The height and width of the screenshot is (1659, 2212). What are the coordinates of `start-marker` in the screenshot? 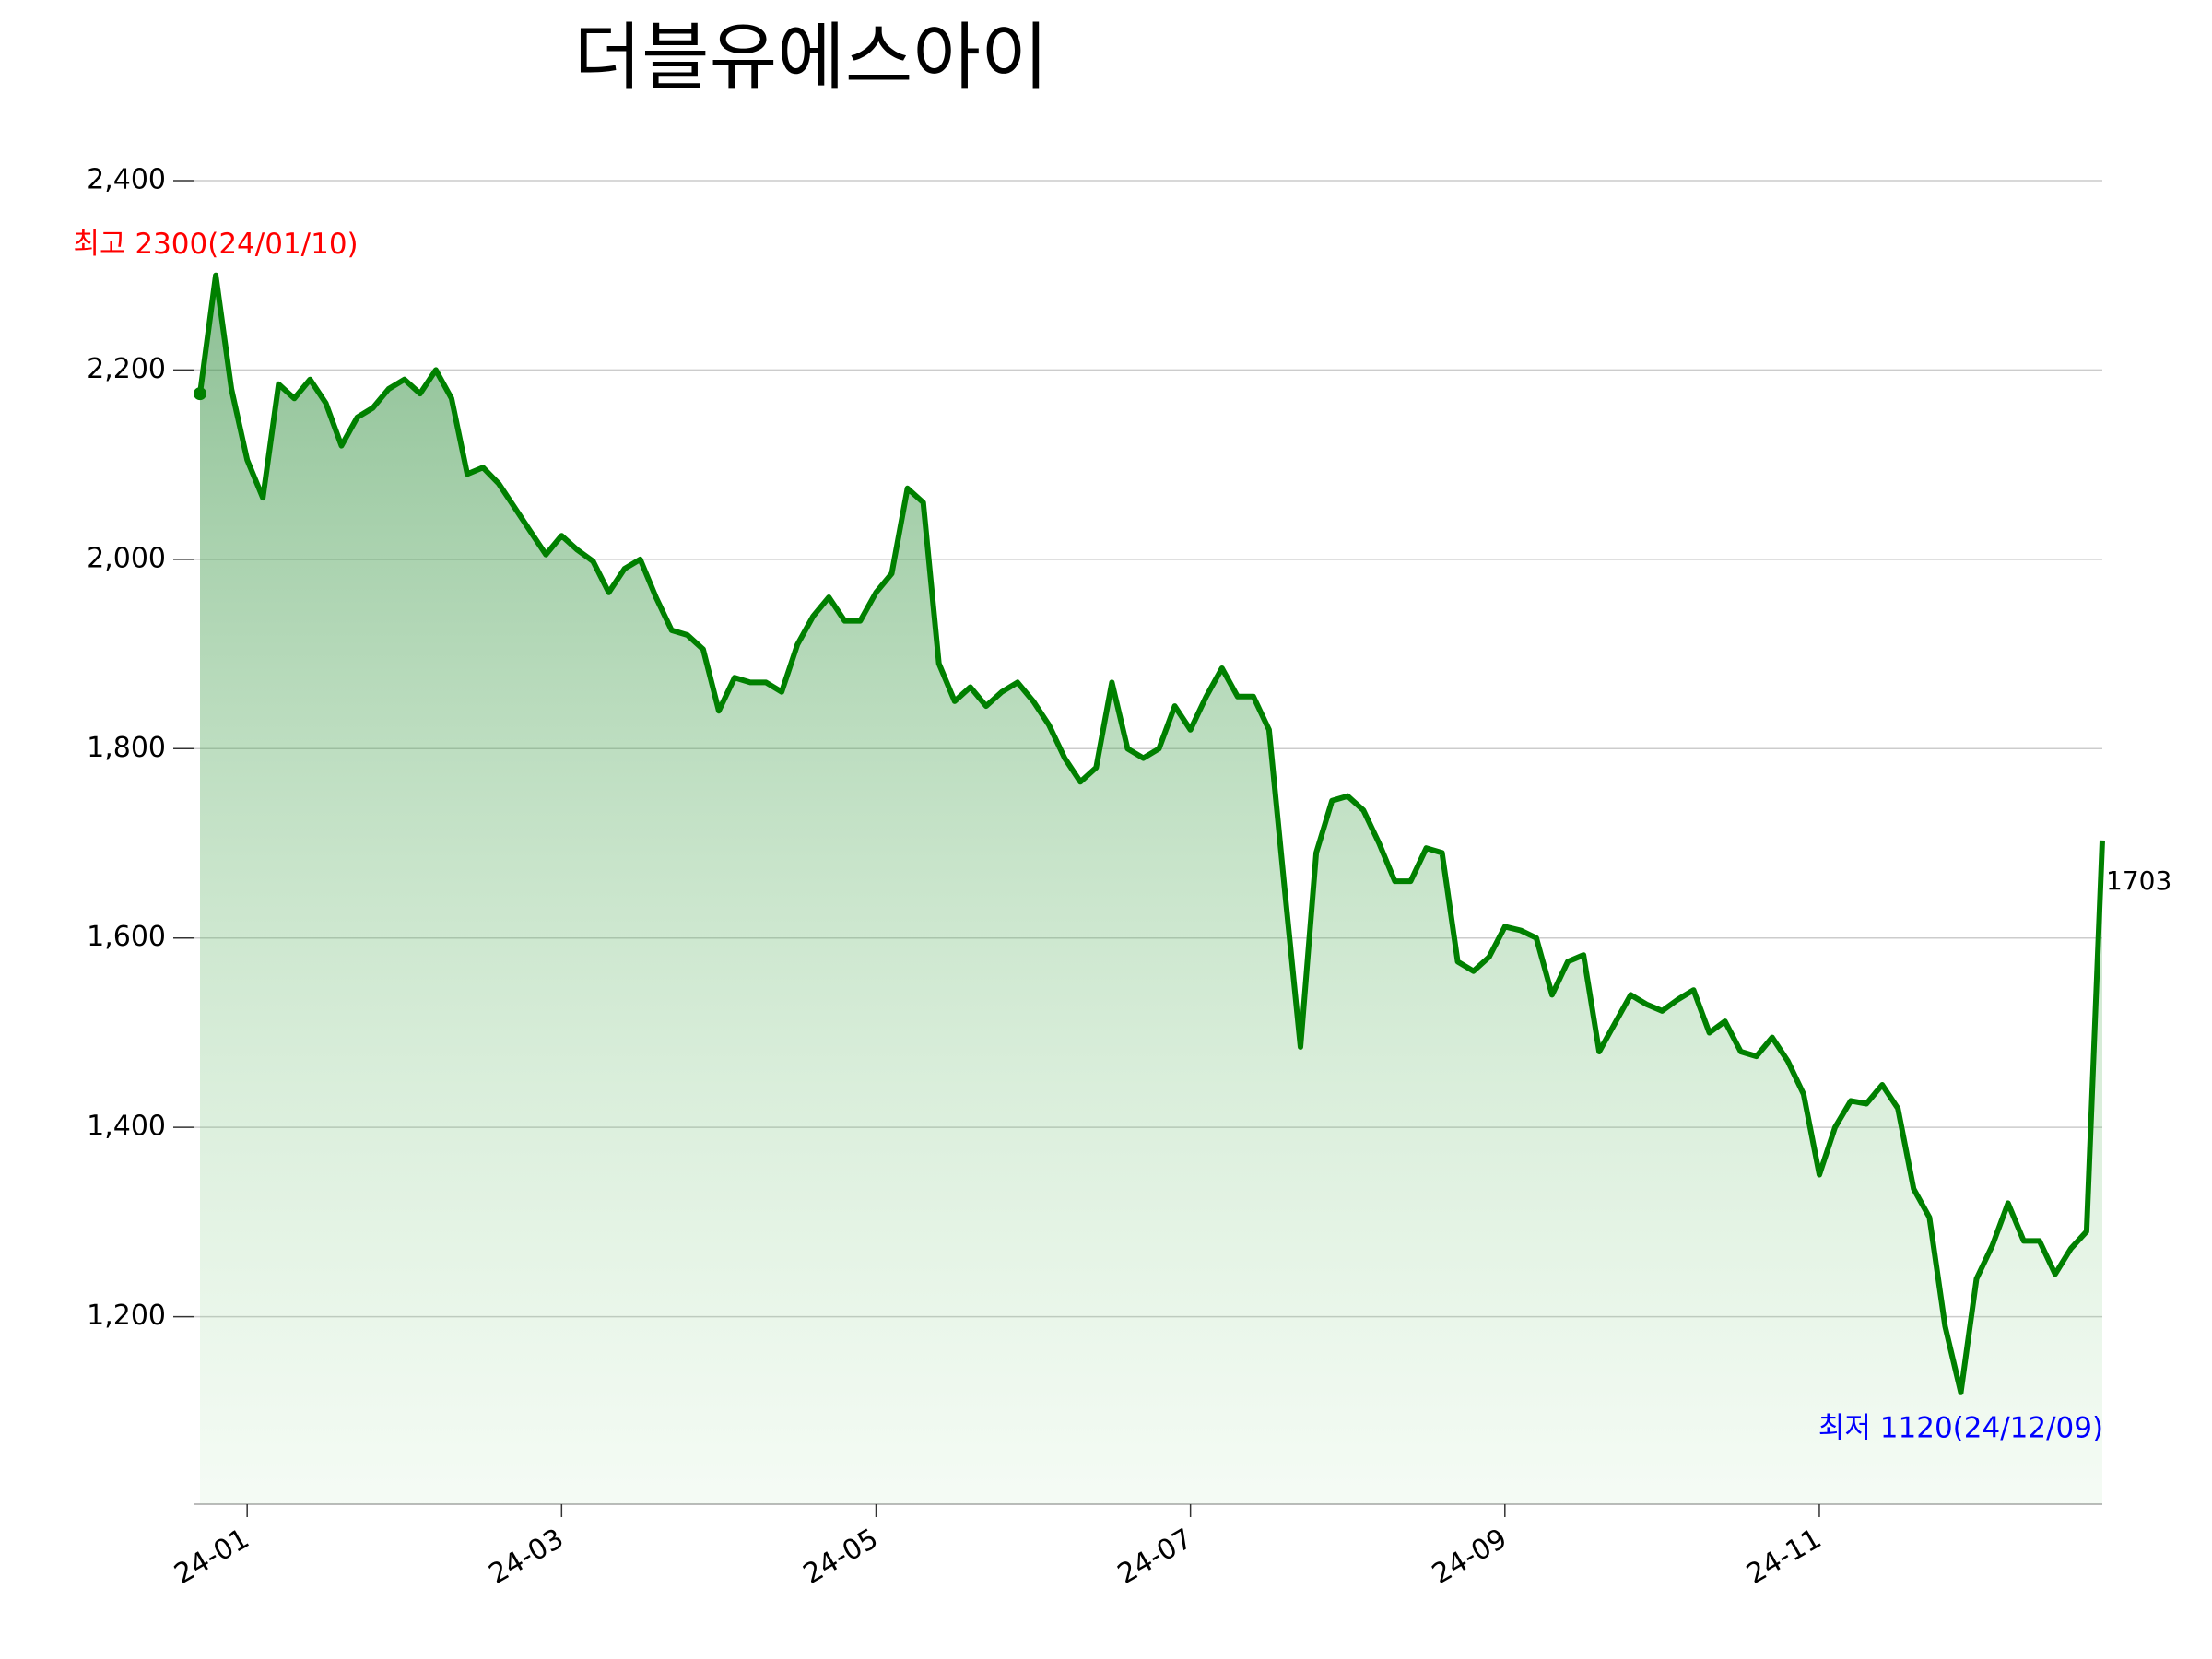 It's located at (200, 394).